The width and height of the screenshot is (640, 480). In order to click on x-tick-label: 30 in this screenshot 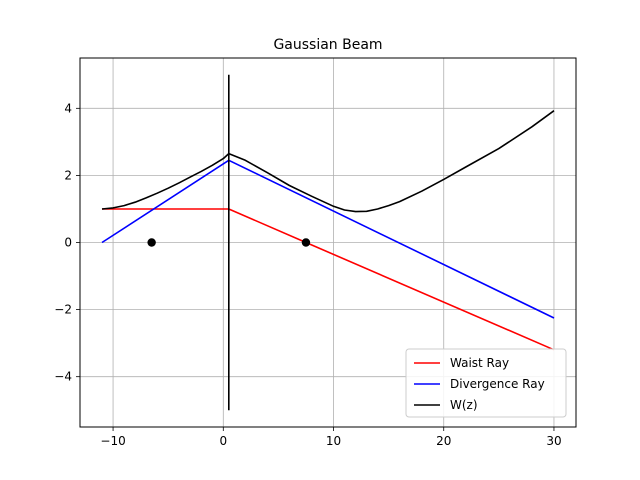, I will do `click(553, 441)`.